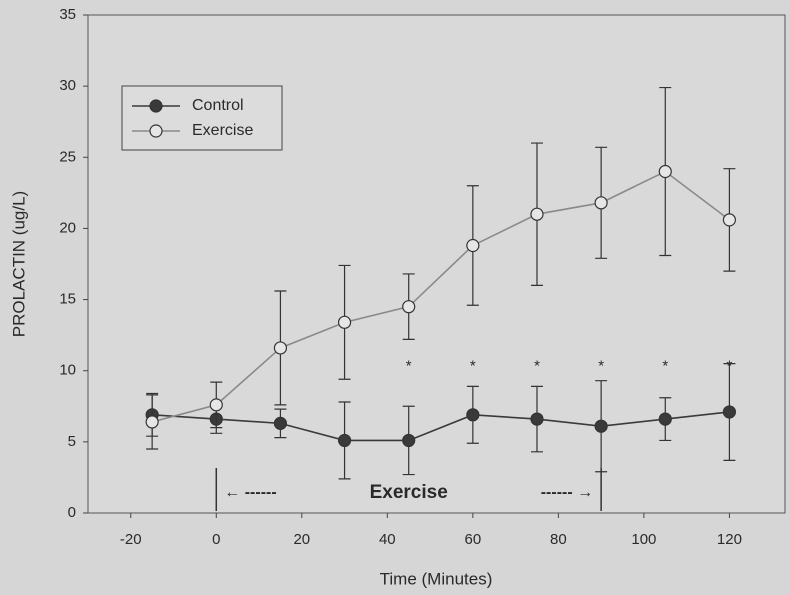  Describe the element at coordinates (729, 539) in the screenshot. I see `x-tick-label: 120` at that location.